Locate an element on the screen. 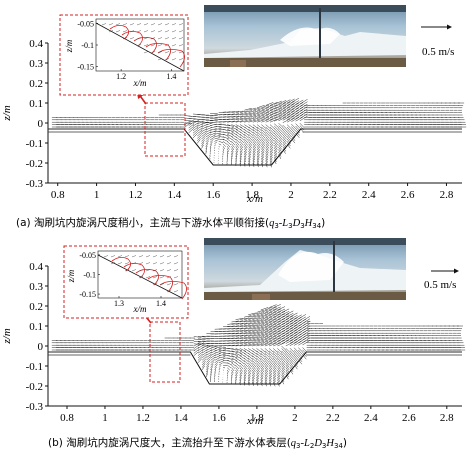 The image size is (467, 459). y-ticks-b: 0.40.30.20.10-0.1-0.2-0.3 is located at coordinates (37, 337).